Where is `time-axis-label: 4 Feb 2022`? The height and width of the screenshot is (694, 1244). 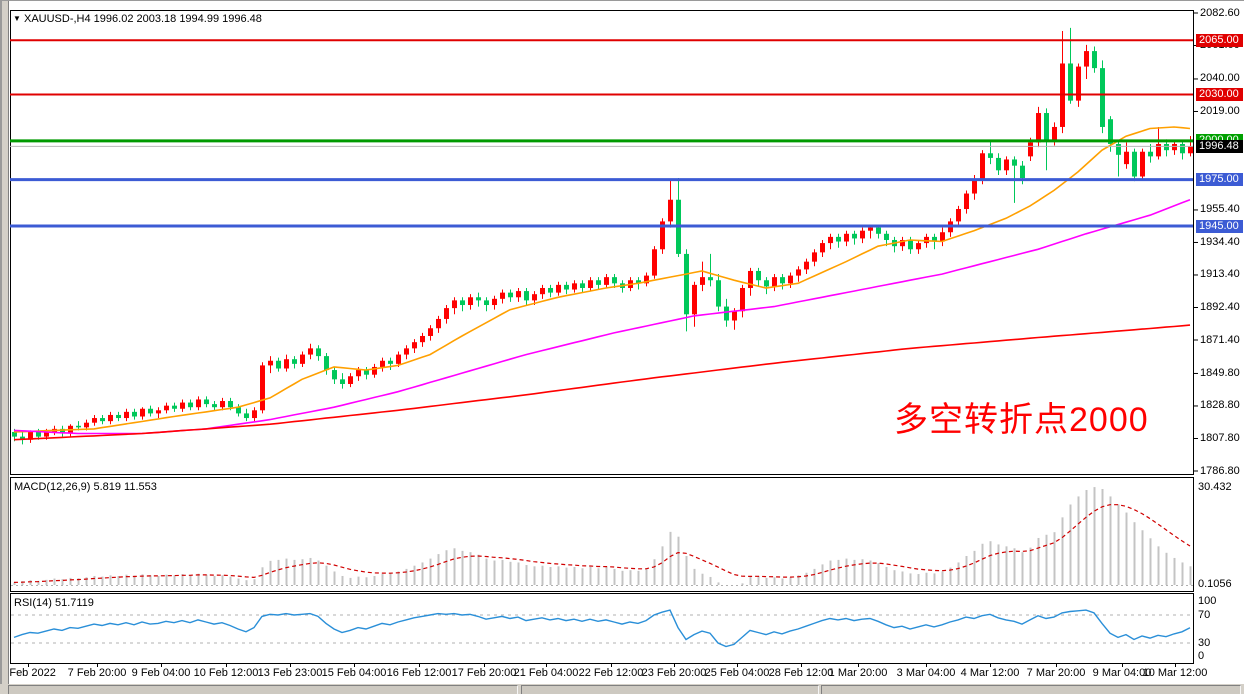
time-axis-label: 4 Feb 2022 is located at coordinates (28, 673).